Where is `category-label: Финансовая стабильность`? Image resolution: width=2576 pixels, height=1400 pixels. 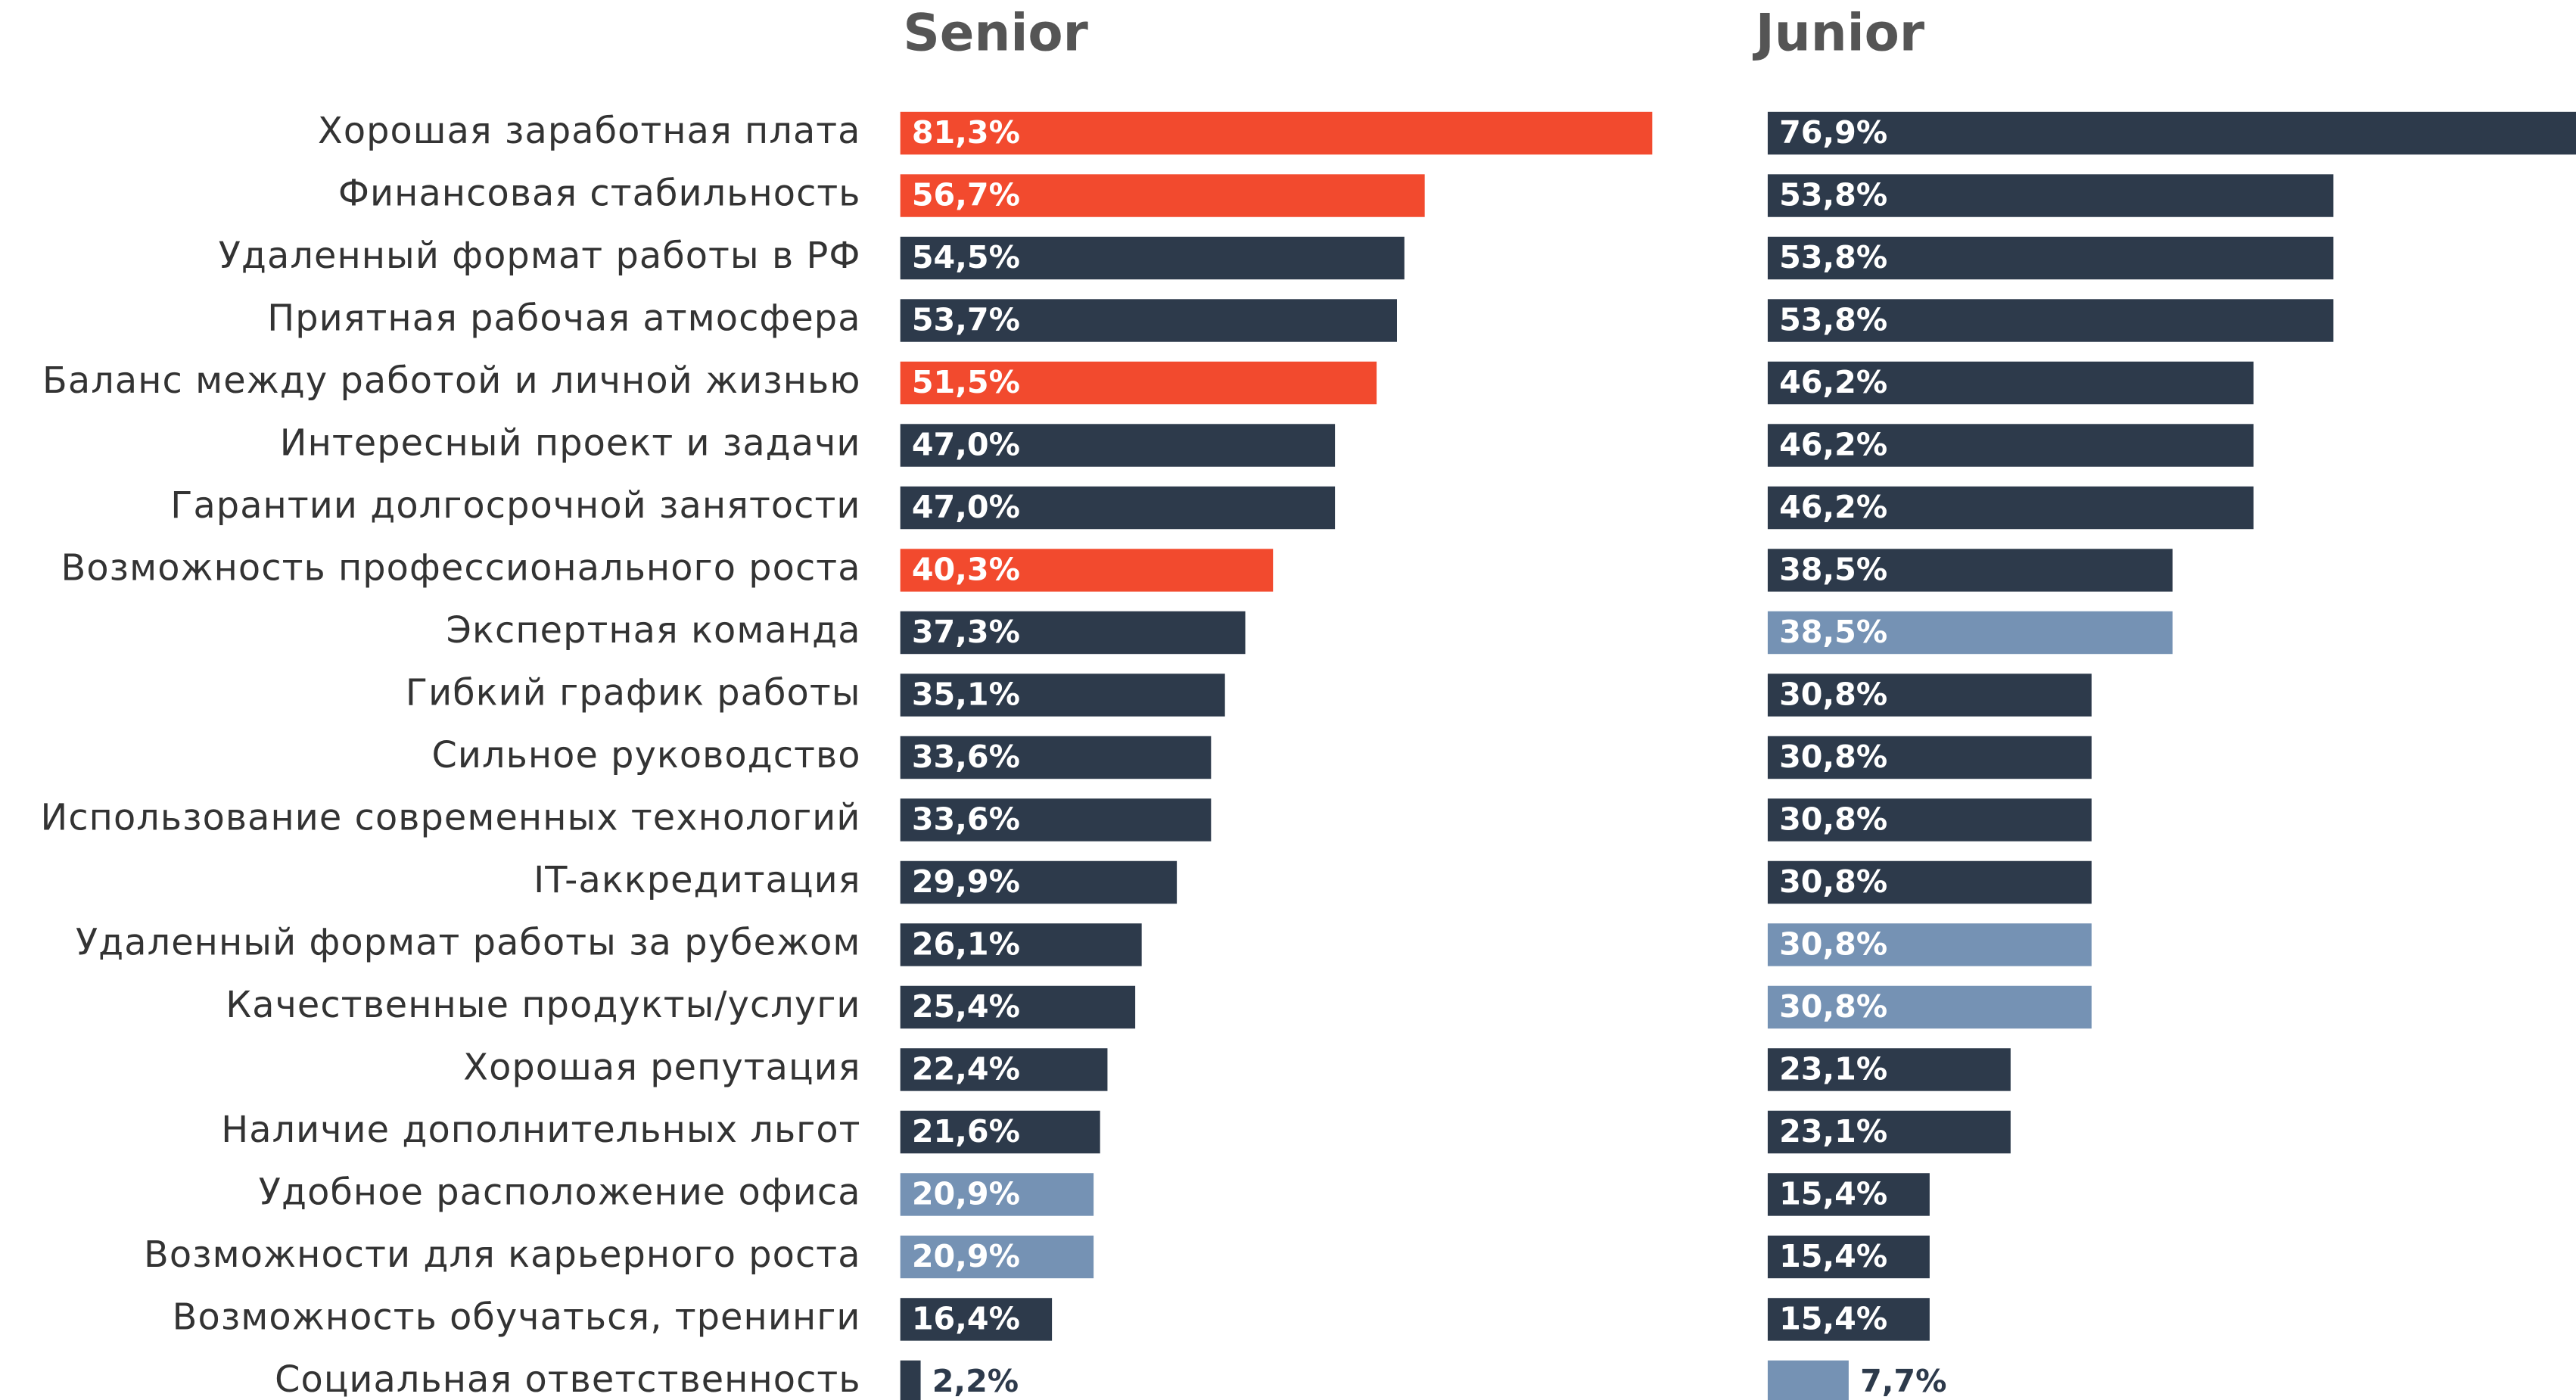
category-label: Финансовая стабильность is located at coordinates (599, 194).